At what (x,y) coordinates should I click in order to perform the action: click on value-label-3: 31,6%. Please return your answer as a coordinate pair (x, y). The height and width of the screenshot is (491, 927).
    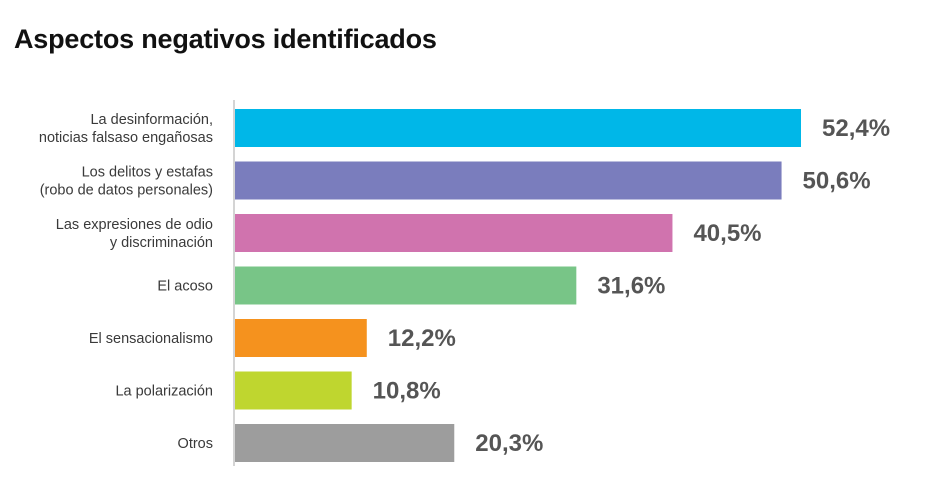
    Looking at the image, I should click on (631, 286).